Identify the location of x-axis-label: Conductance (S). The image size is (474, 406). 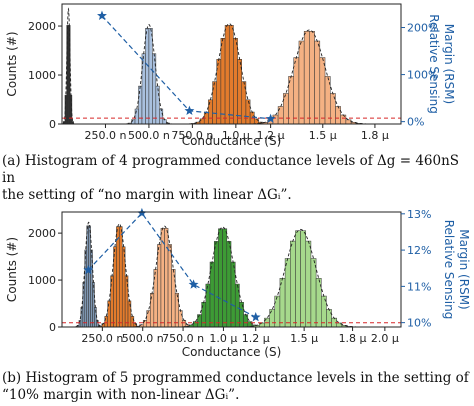
(232, 141).